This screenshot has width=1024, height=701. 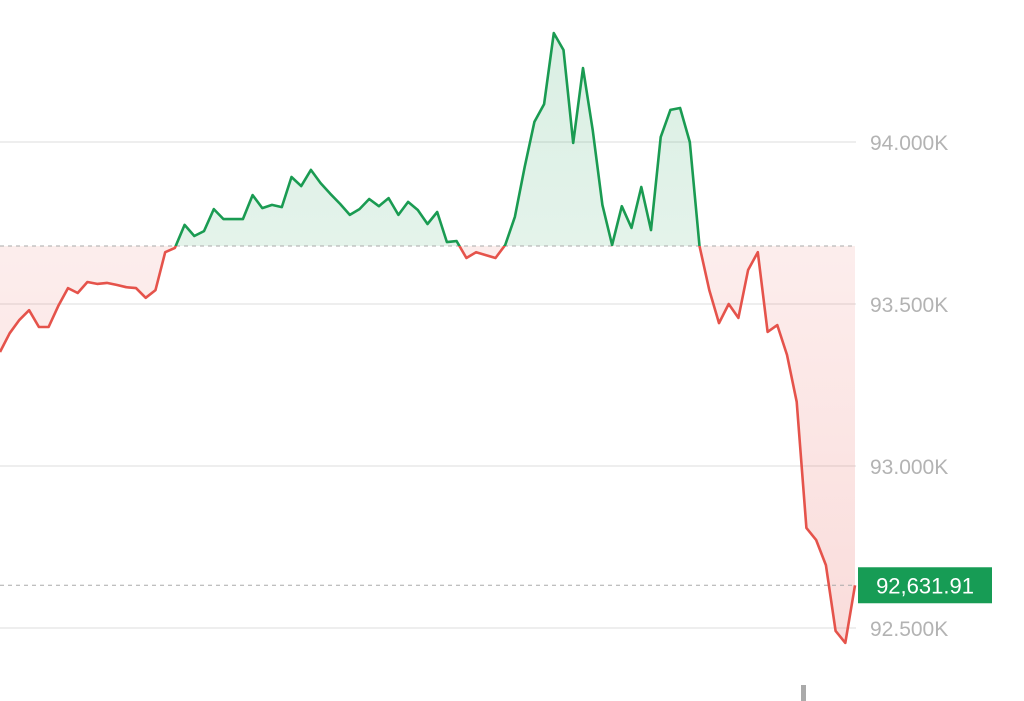 What do you see at coordinates (909, 386) in the screenshot?
I see `y-axis: 94.000K 93.500K 93.000K 92.500K` at bounding box center [909, 386].